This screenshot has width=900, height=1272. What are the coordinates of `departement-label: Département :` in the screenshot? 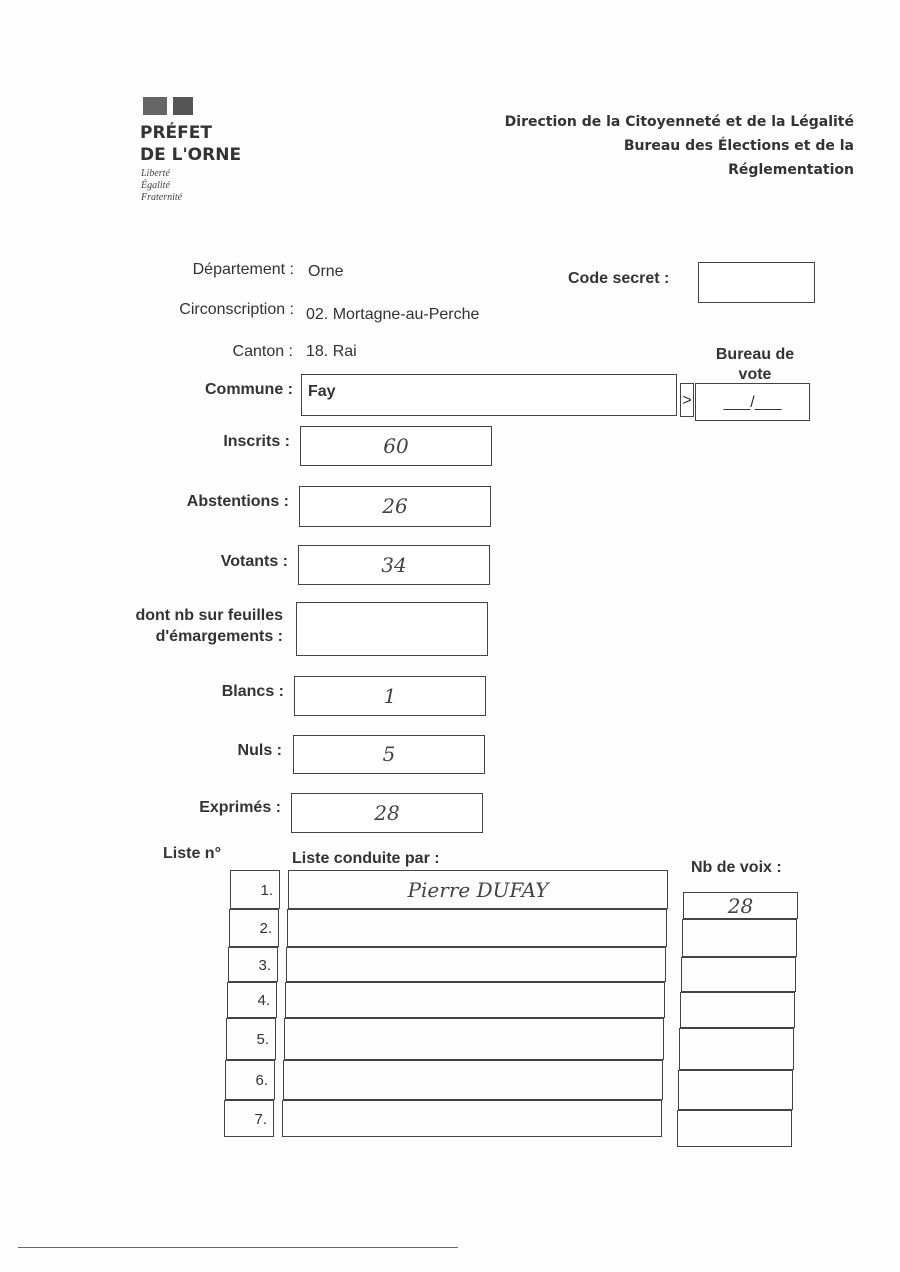 It's located at (243, 269).